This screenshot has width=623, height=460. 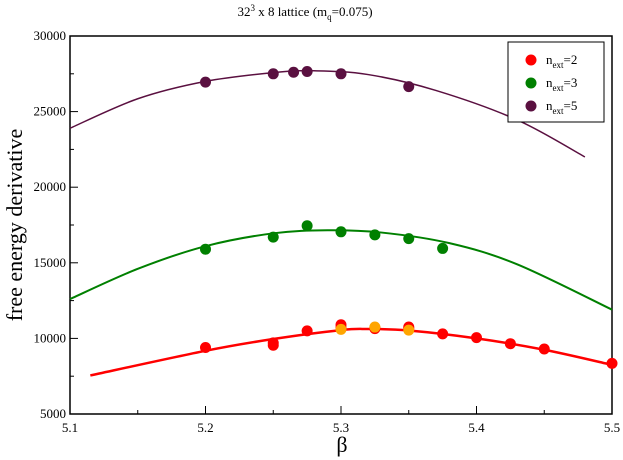 What do you see at coordinates (476, 427) in the screenshot?
I see `x-tick-label: 5.4` at bounding box center [476, 427].